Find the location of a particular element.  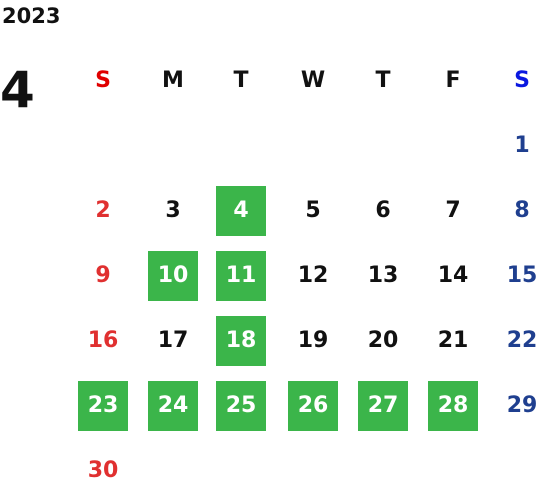

day: 19 is located at coordinates (313, 340).